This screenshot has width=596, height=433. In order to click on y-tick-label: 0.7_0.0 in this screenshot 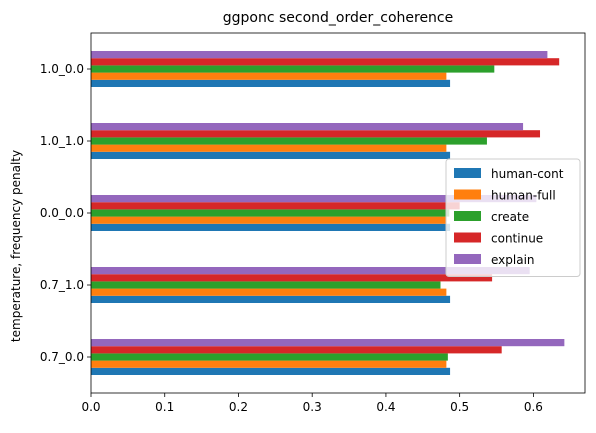, I will do `click(62, 357)`.